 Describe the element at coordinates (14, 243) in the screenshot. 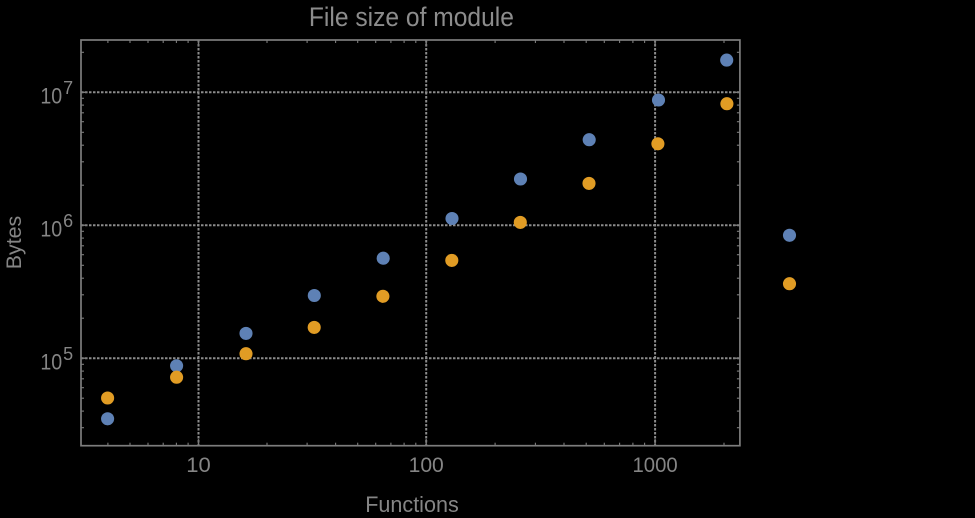

I see `svg-text: Bytes` at that location.